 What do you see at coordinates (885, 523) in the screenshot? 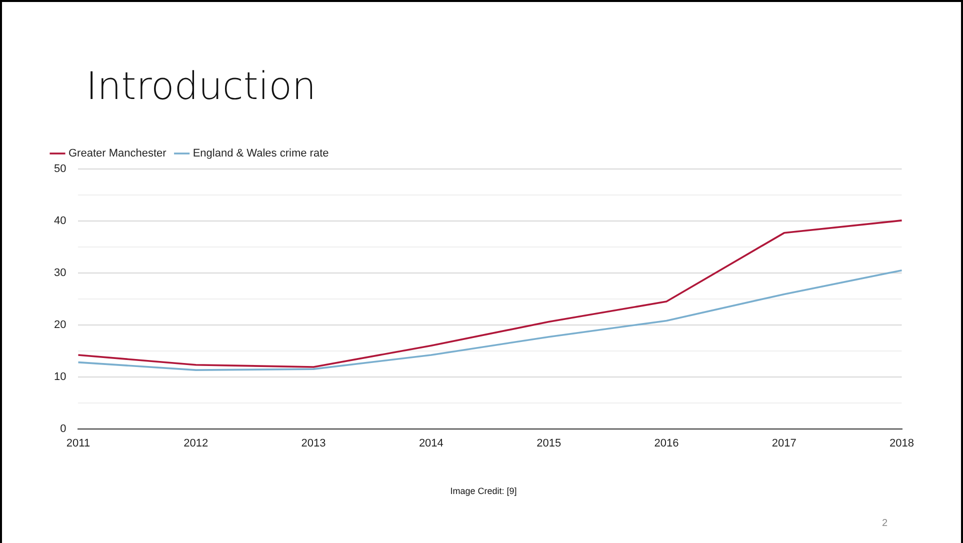
I see `text: 2` at bounding box center [885, 523].